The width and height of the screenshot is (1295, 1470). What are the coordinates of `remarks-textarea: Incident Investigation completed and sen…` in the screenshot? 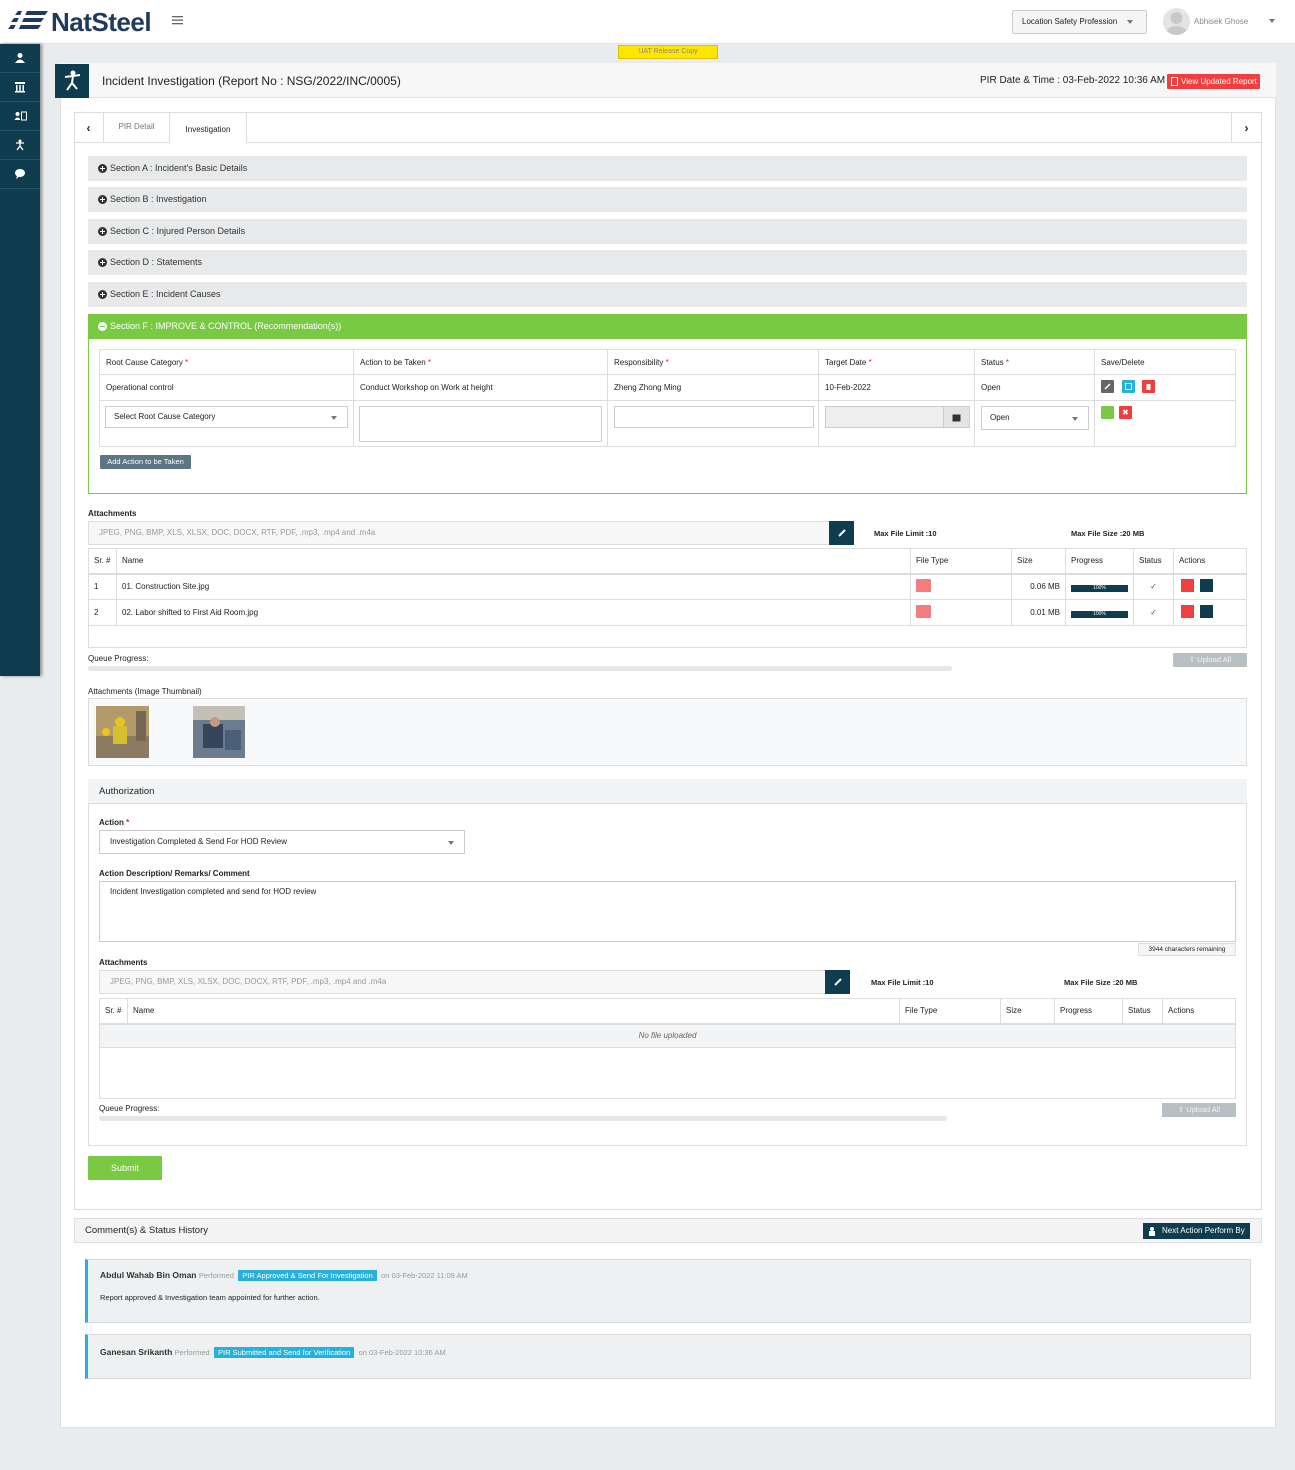 It's located at (667, 911).